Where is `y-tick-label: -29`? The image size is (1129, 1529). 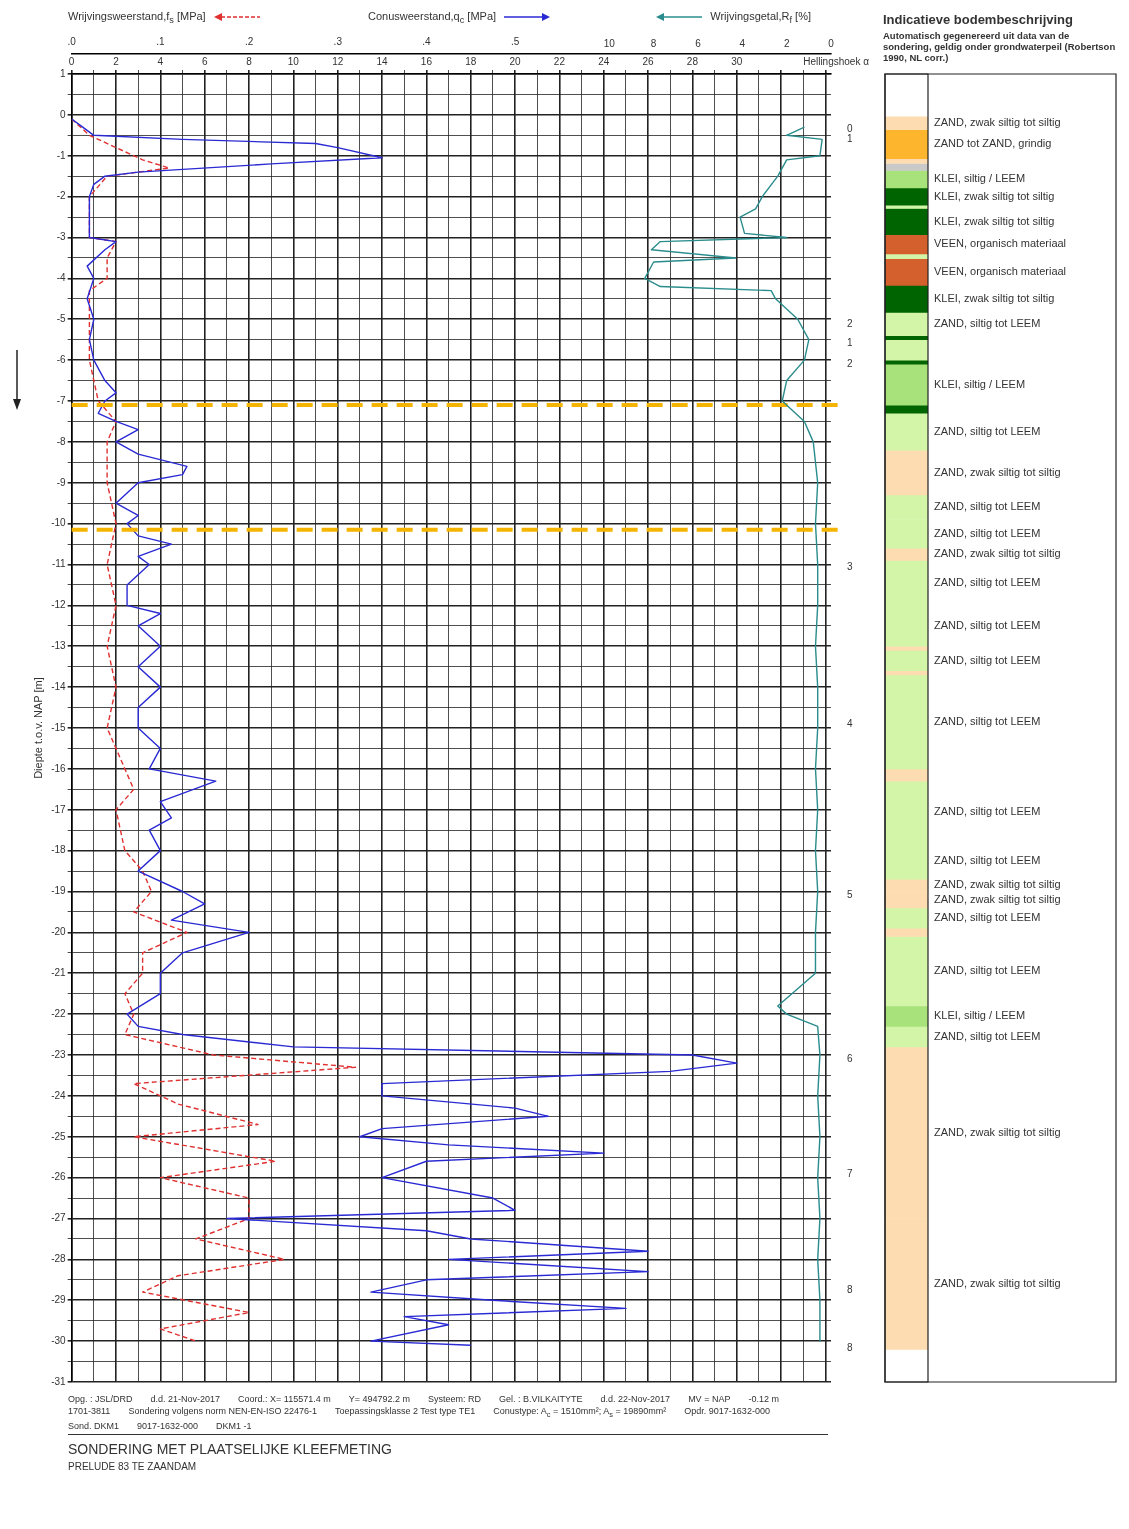 y-tick-label: -29 is located at coordinates (59, 1299).